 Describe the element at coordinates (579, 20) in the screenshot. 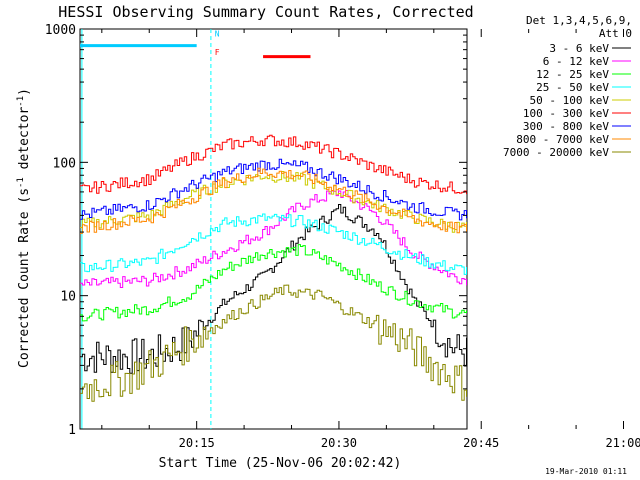

I see `legend-header-line-1: Det 1,3,4,5,6,9,` at that location.